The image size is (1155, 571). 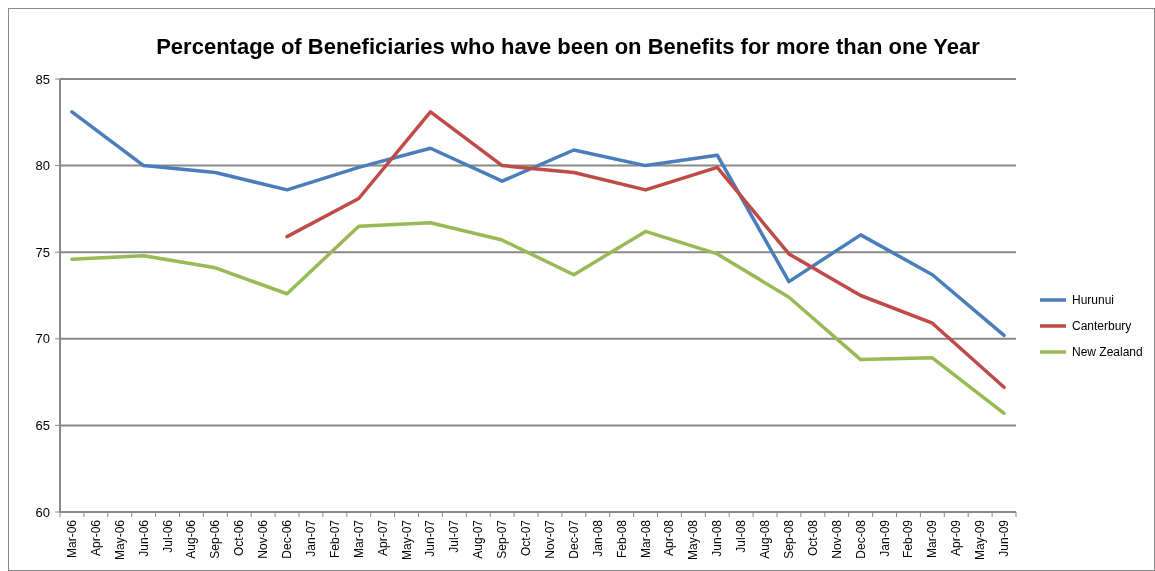 What do you see at coordinates (956, 538) in the screenshot?
I see `x-tick-label: Apr-09` at bounding box center [956, 538].